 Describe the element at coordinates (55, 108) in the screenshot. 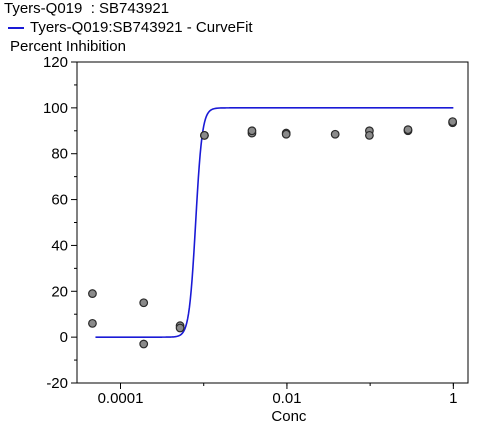

I see `y-tick-label: 100` at that location.